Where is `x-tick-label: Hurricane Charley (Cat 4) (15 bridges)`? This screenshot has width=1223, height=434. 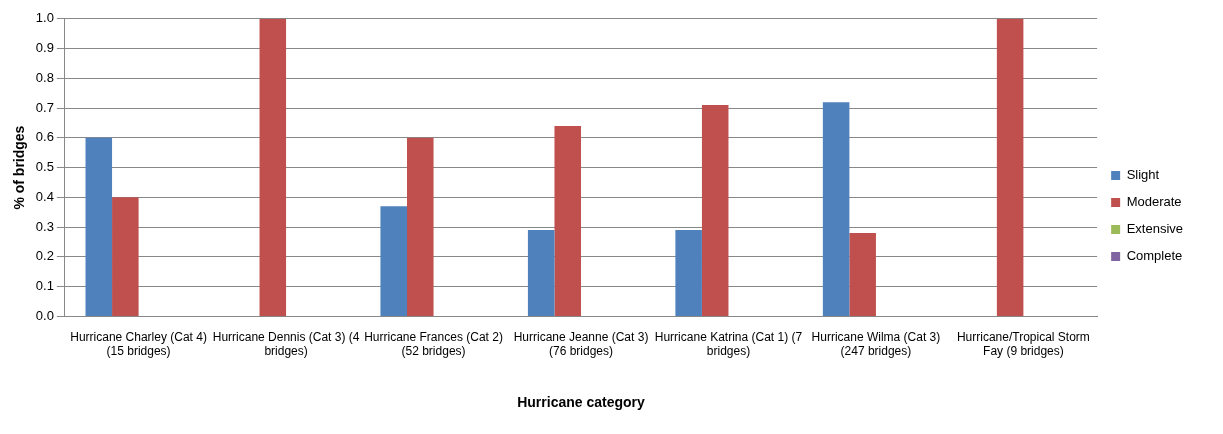
x-tick-label: Hurricane Charley (Cat 4) (15 bridges) is located at coordinates (138, 344).